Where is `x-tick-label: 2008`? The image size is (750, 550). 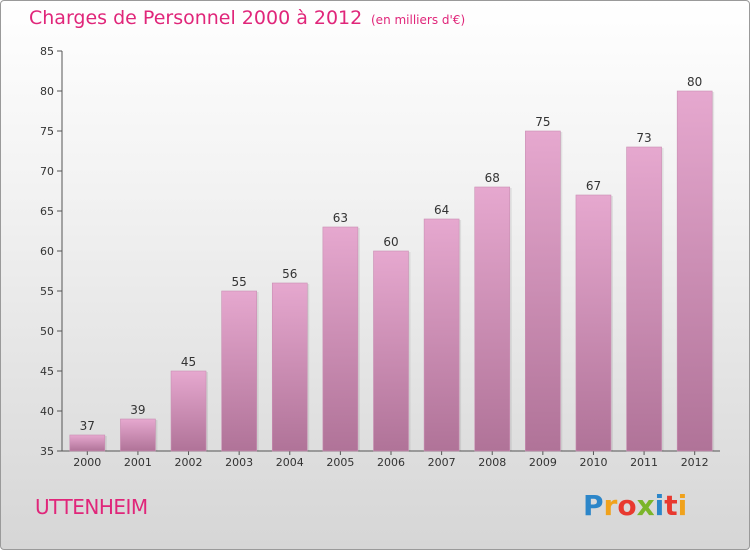
x-tick-label: 2008 is located at coordinates (492, 462).